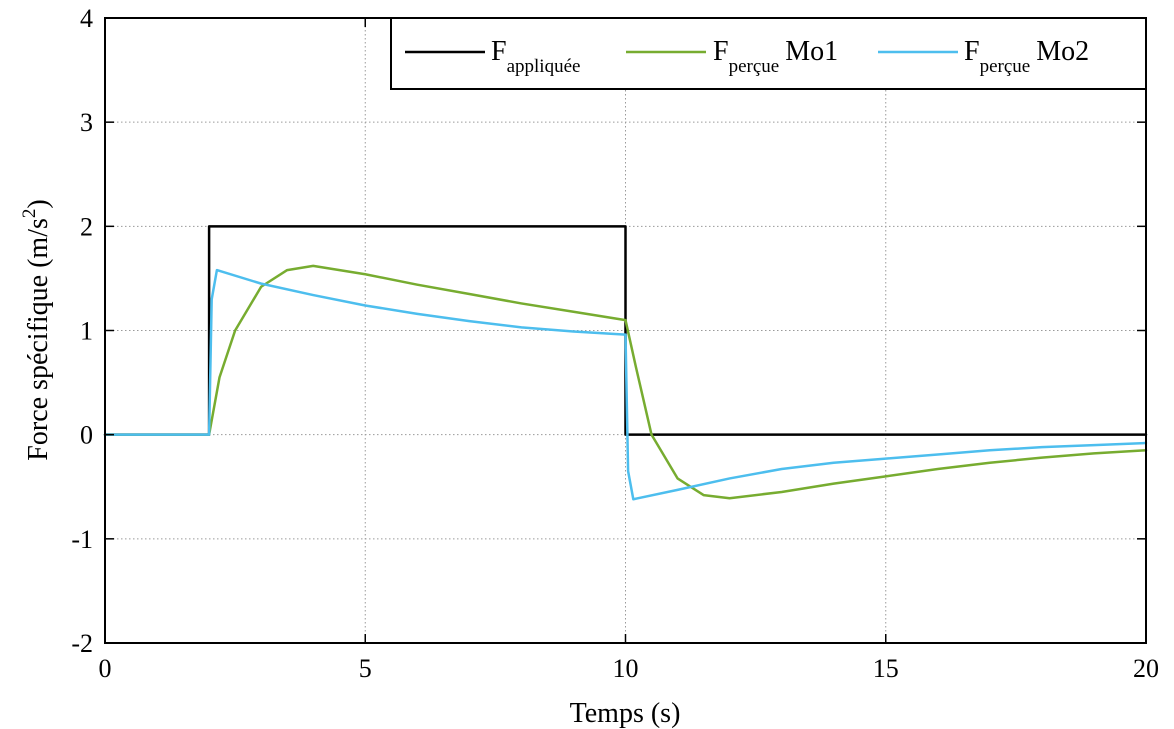 Image resolution: width=1174 pixels, height=729 pixels. I want to click on legend-box, so click(768, 53).